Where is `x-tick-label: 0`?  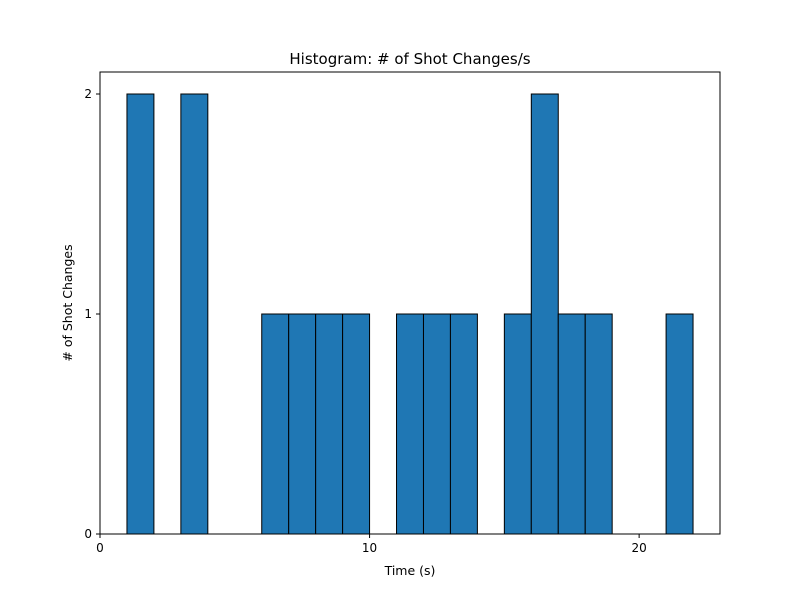
x-tick-label: 0 is located at coordinates (100, 548).